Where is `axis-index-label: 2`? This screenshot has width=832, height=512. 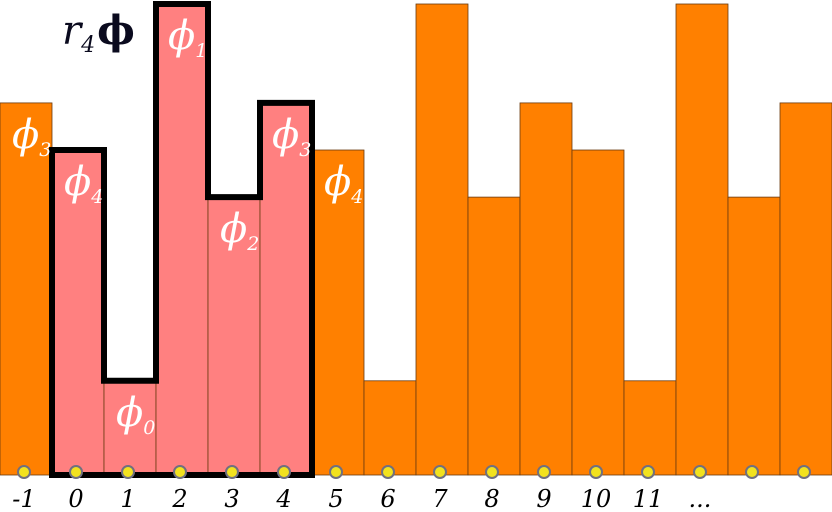 axis-index-label: 2 is located at coordinates (179, 498).